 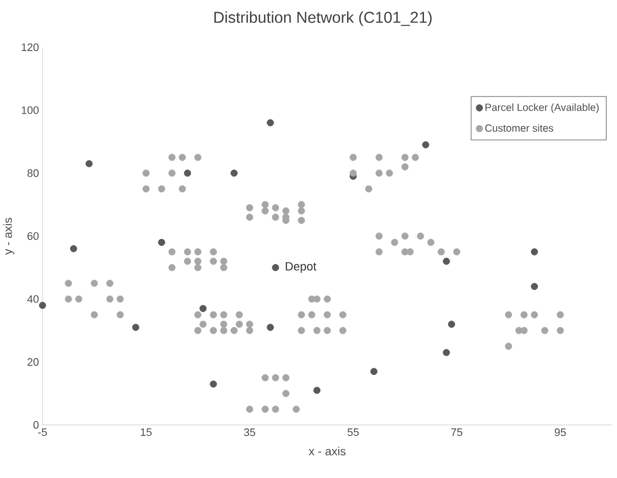 I want to click on x-tick-label: 75, so click(x=456, y=432).